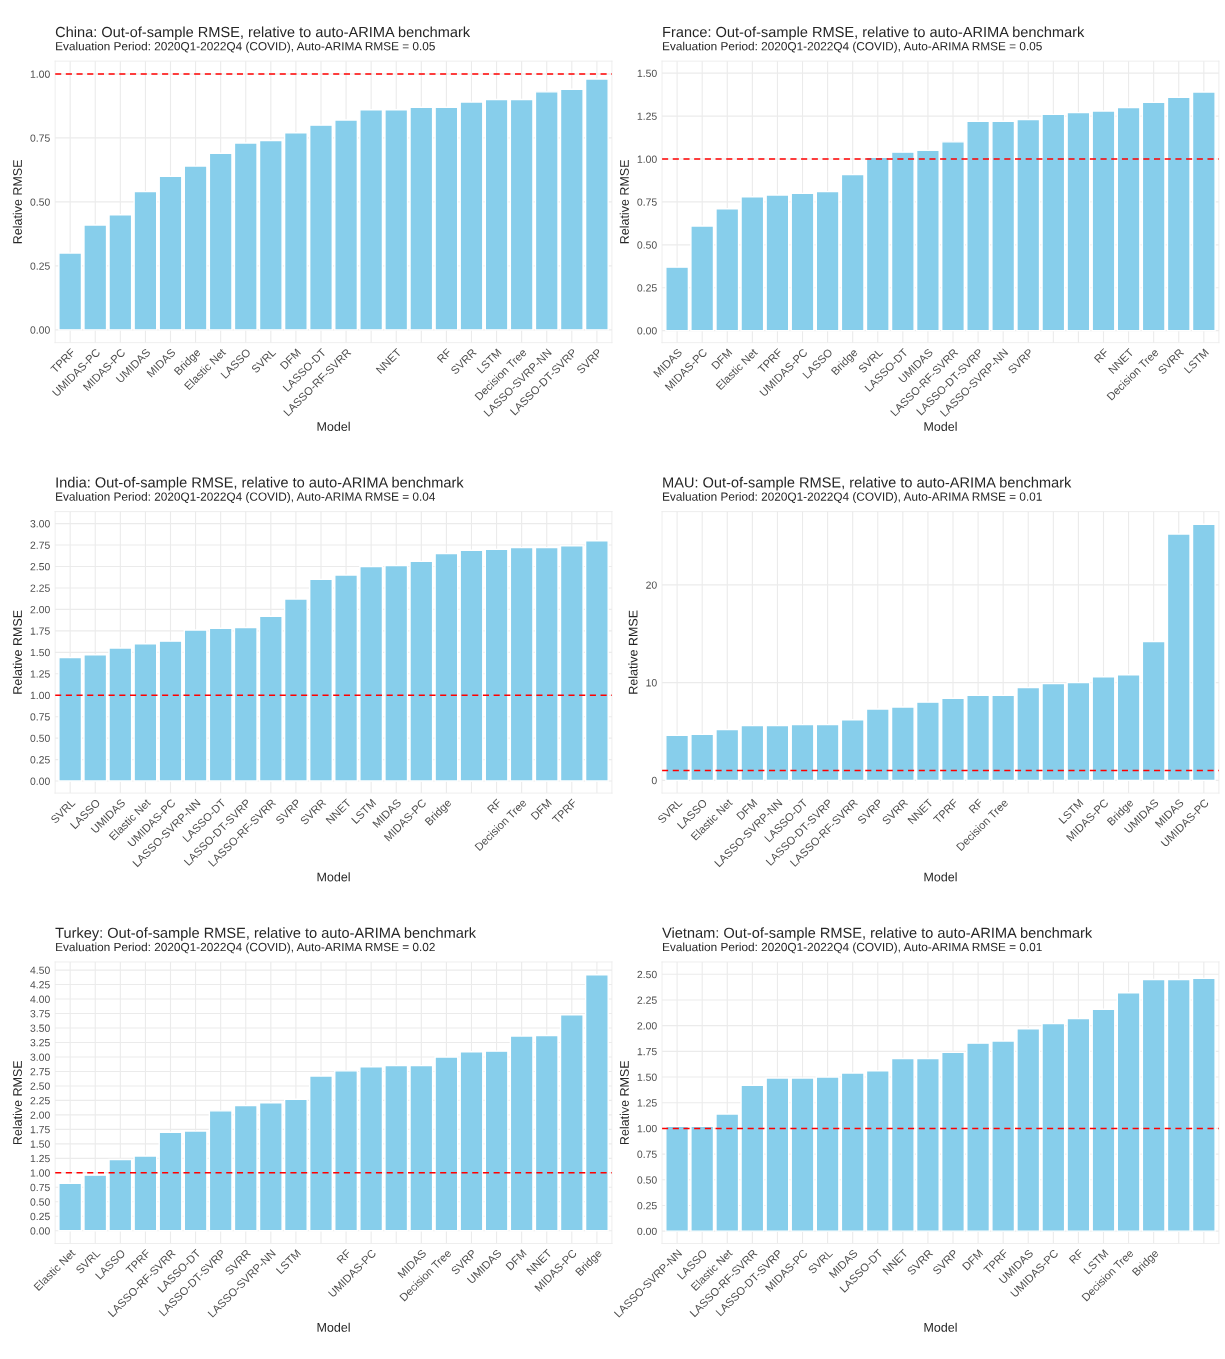 The image size is (1225, 1359). I want to click on chart-title: China: Out-of-sample RMSE, relative to auto-ARIMA benchmark, so click(263, 33).